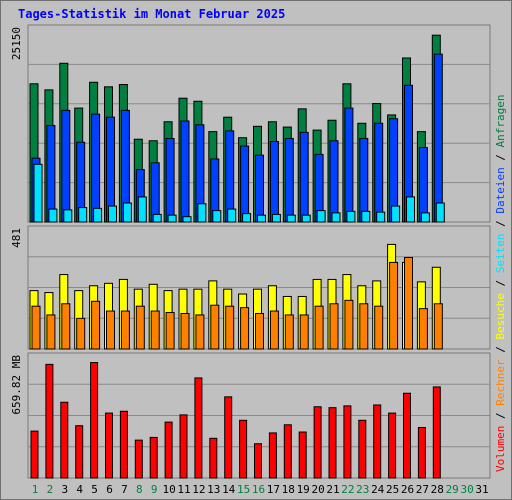 The height and width of the screenshot is (500, 512). Describe the element at coordinates (109, 489) in the screenshot. I see `day-label: 6` at that location.